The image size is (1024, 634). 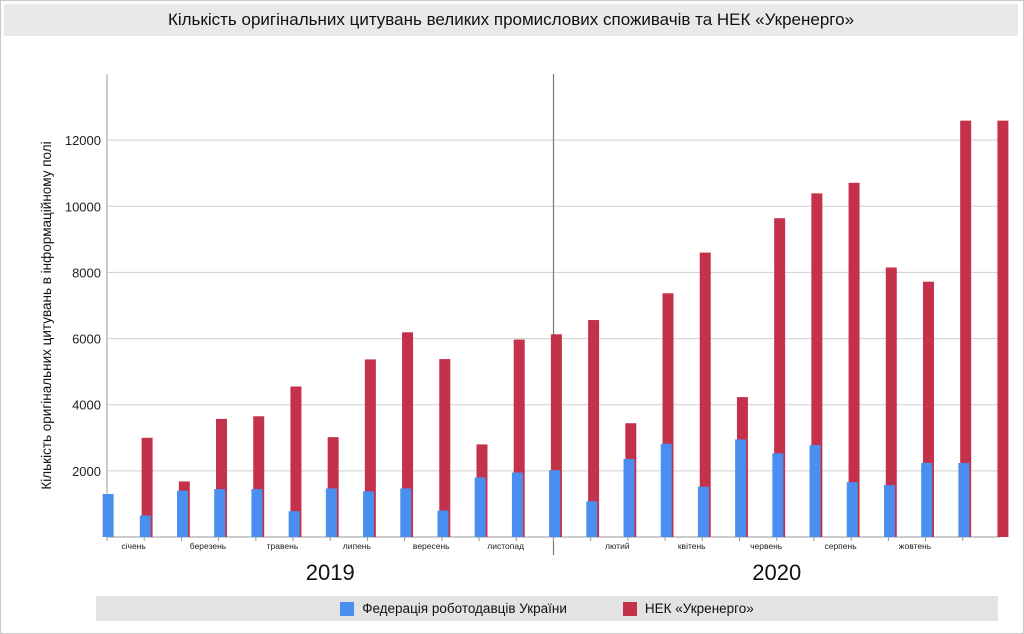 What do you see at coordinates (692, 546) in the screenshot?
I see `x-tick-label: квітень` at bounding box center [692, 546].